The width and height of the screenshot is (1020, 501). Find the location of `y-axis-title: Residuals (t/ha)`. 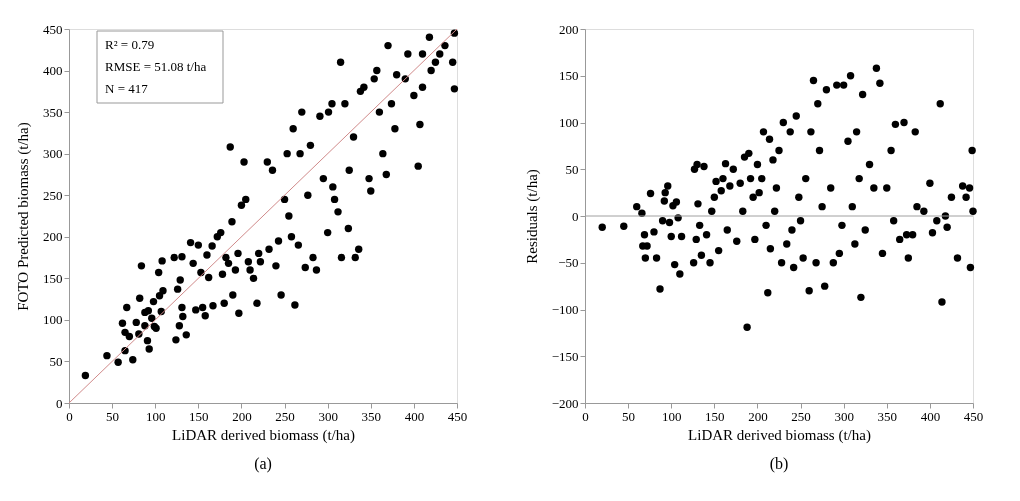

y-axis-title: Residuals (t/ha) is located at coordinates (532, 216).